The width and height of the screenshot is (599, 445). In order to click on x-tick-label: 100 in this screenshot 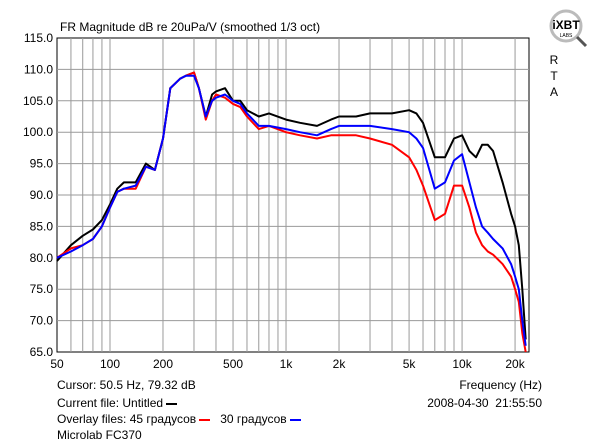, I will do `click(110, 364)`.